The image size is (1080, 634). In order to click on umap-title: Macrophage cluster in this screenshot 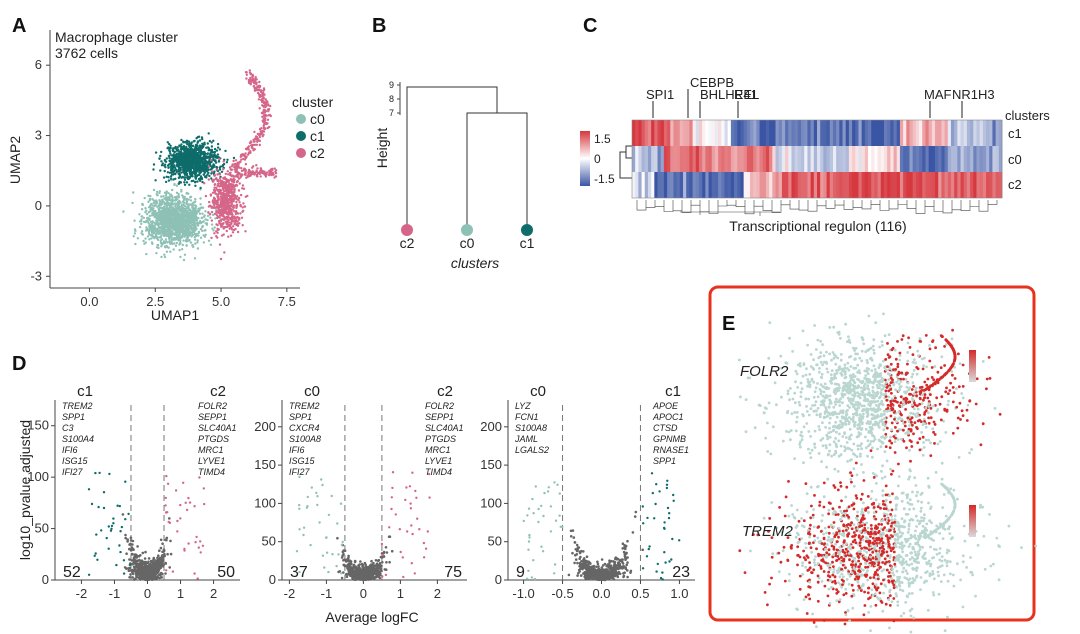, I will do `click(116, 37)`.